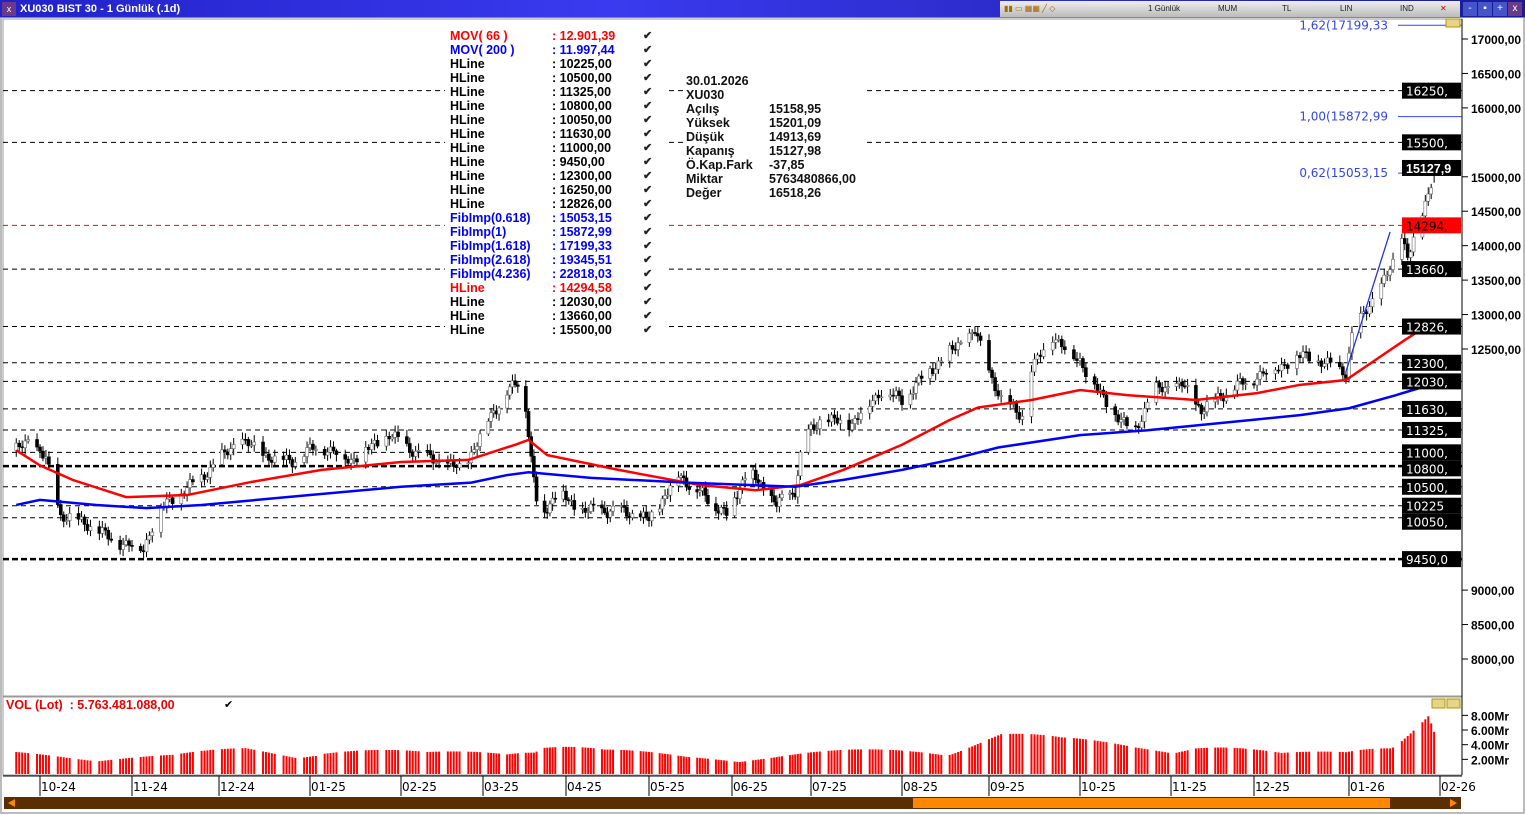  I want to click on price-marker-label: 12300,, so click(1427, 364).